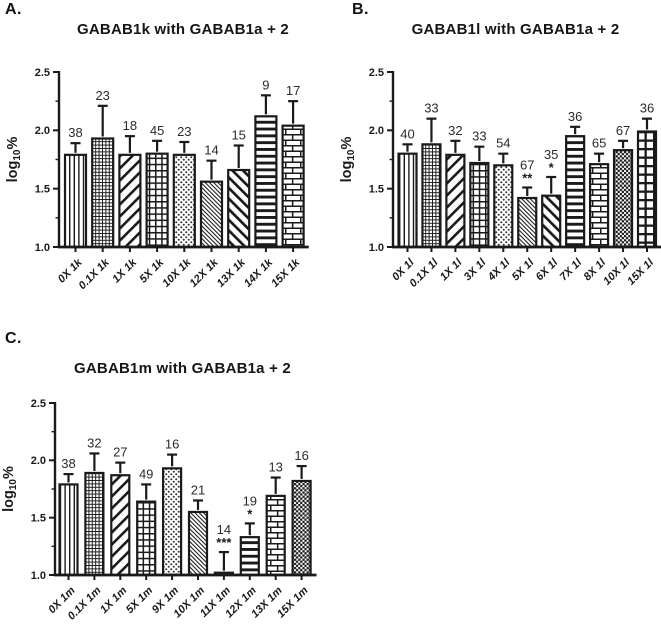  What do you see at coordinates (13, 338) in the screenshot?
I see `panel-c-letter: C.` at bounding box center [13, 338].